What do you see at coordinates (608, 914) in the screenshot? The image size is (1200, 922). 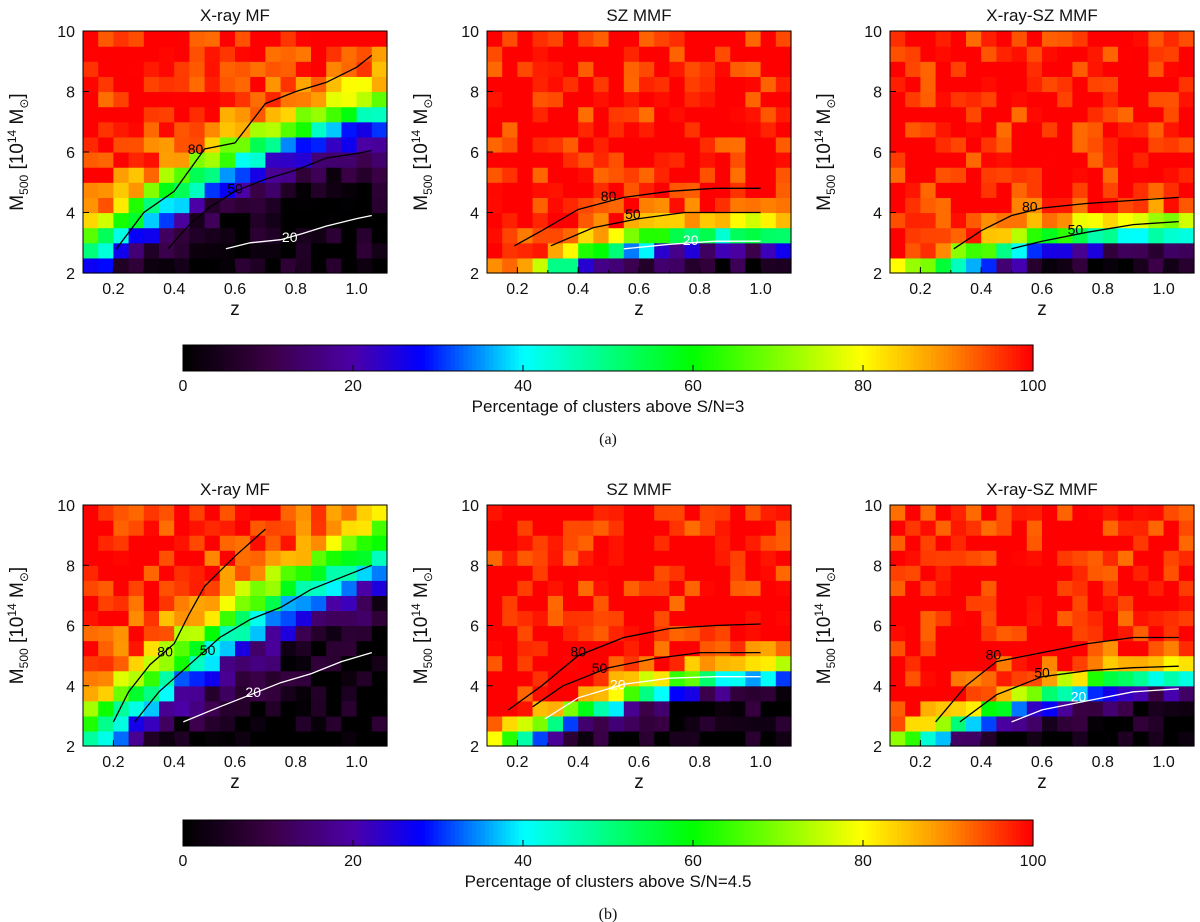 I see `subfigure-label: (b)` at bounding box center [608, 914].